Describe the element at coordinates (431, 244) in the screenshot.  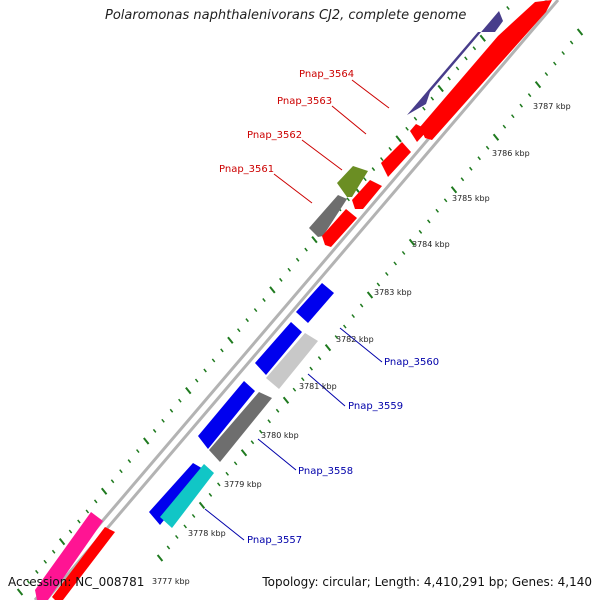
I see `scale-label: 3784 kbp` at that location.